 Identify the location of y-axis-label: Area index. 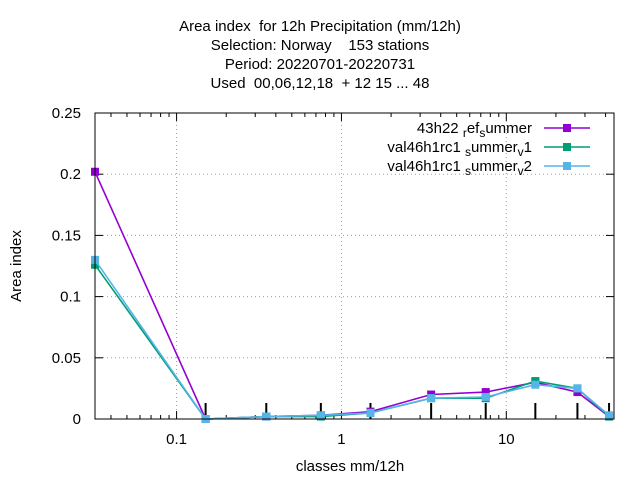
(16, 266).